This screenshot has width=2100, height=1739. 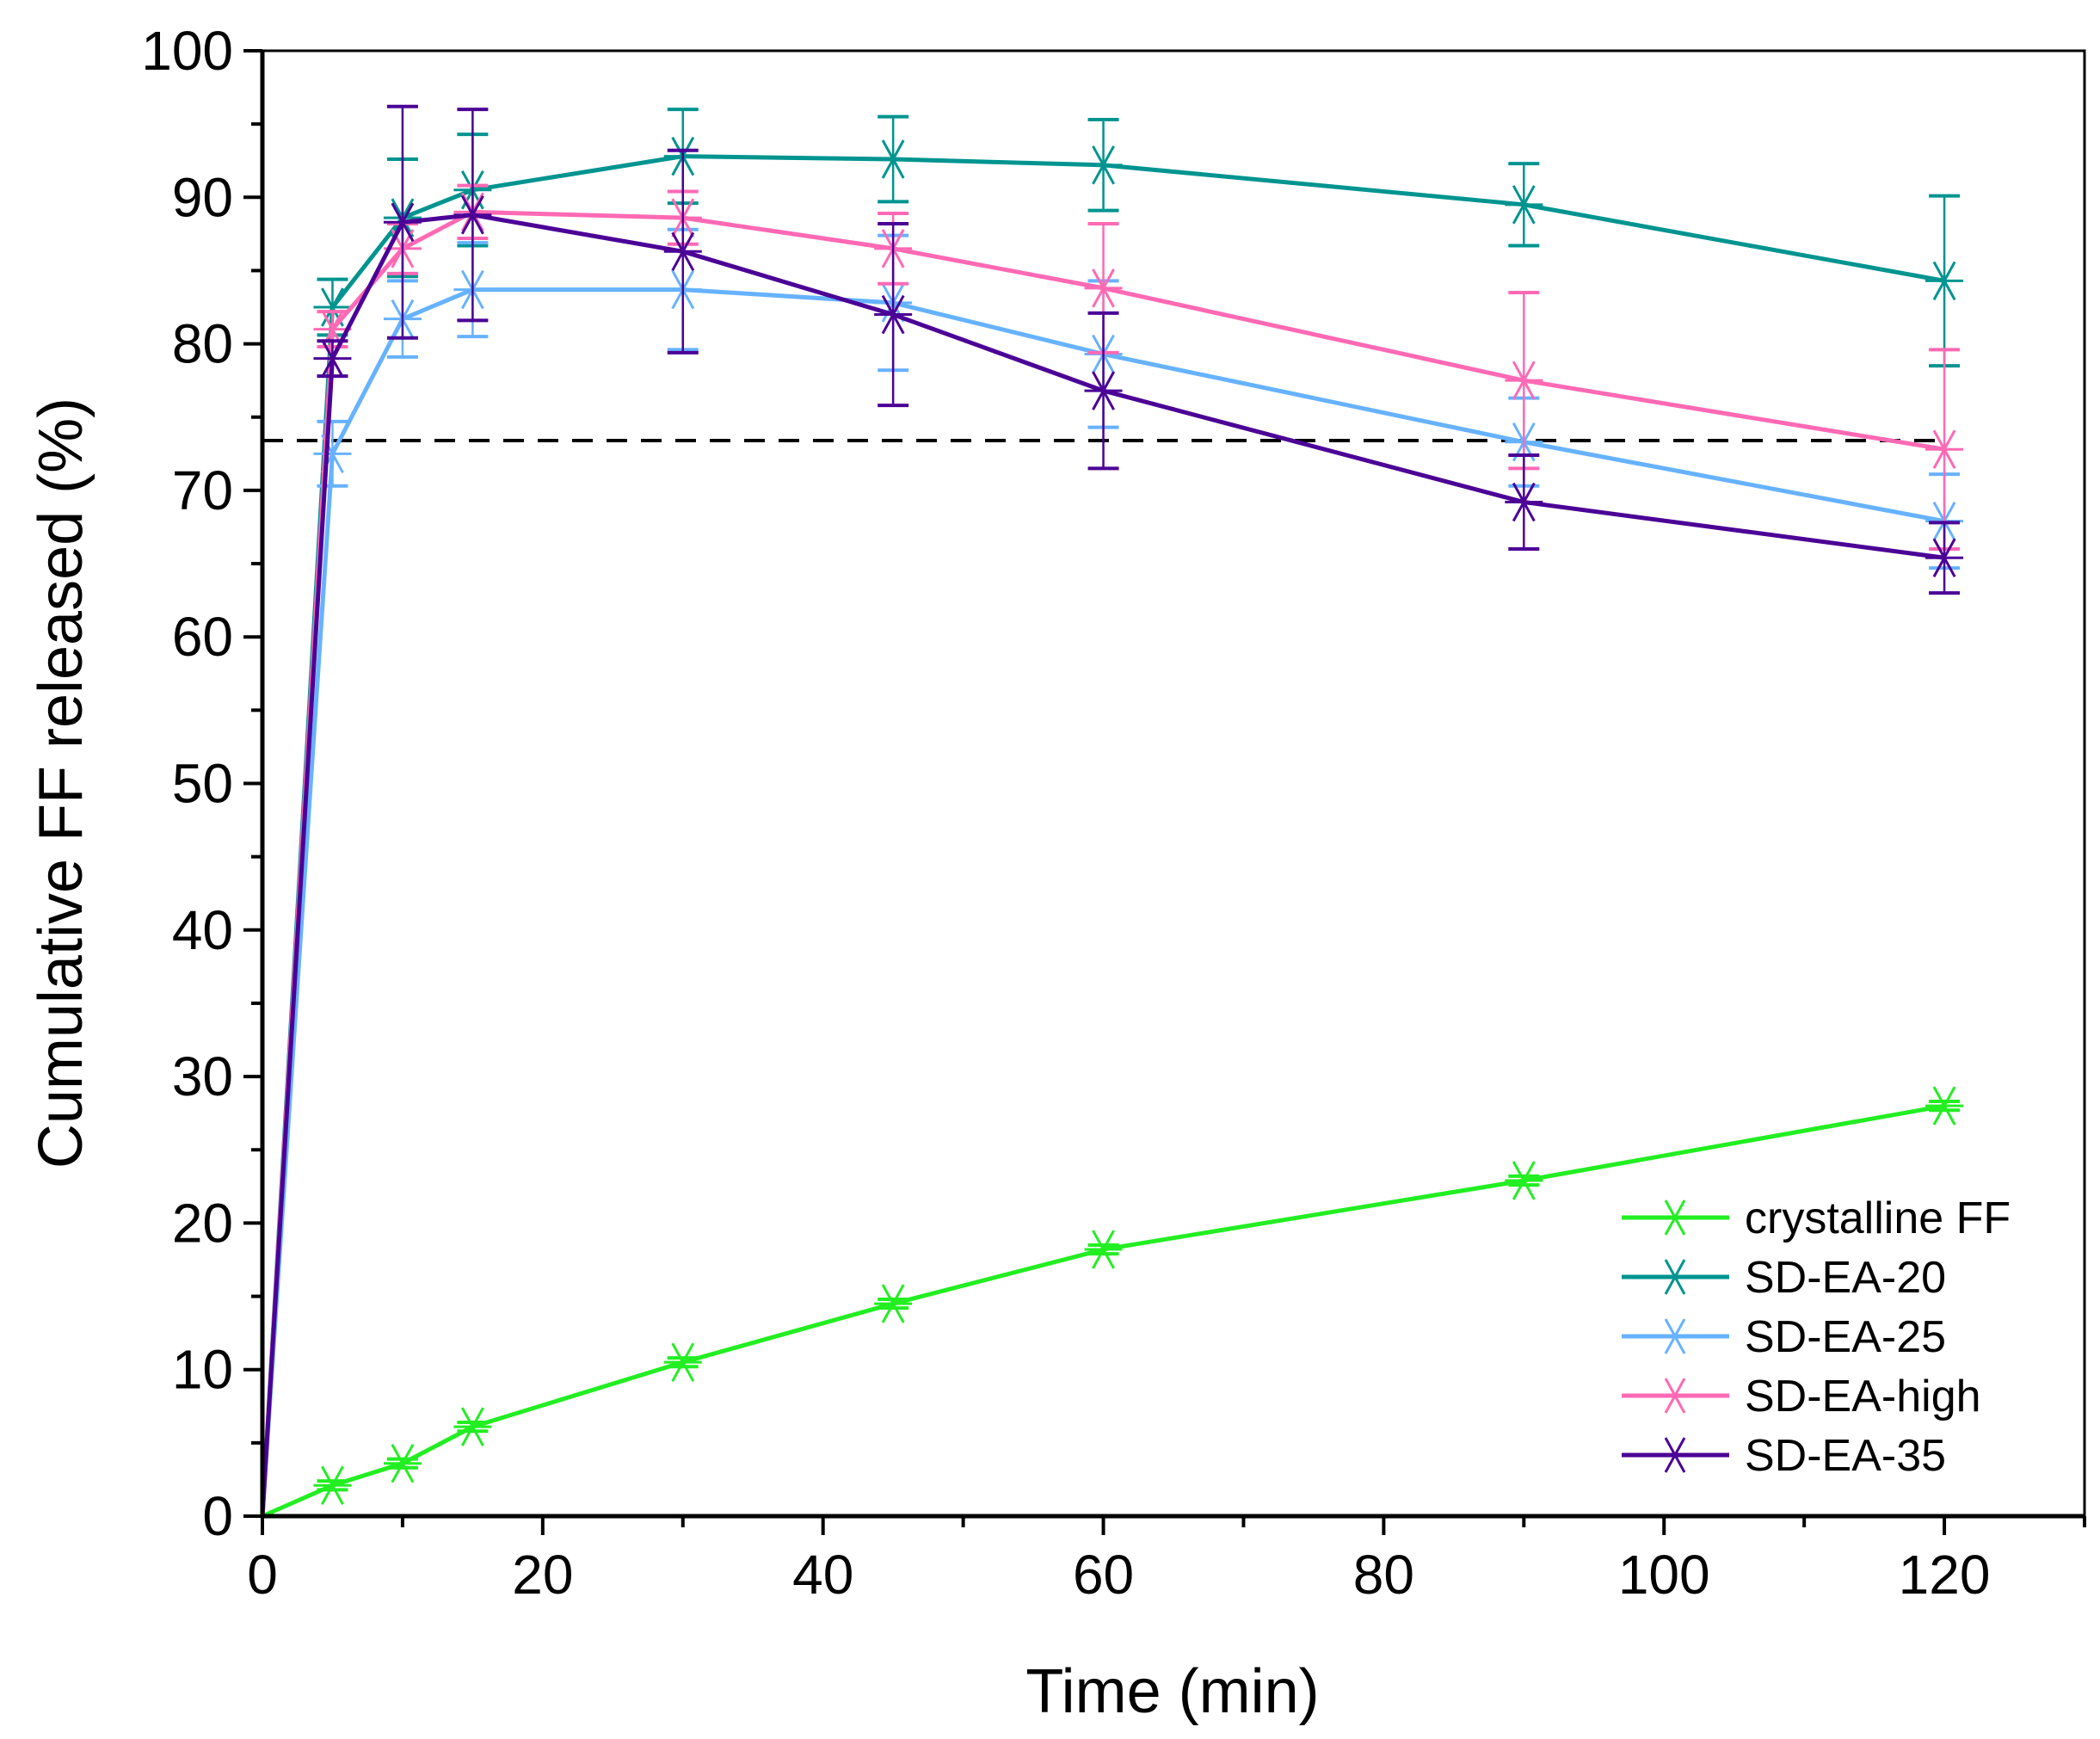 I want to click on y-axis-label: Cumulative FF released (%), so click(x=61, y=783).